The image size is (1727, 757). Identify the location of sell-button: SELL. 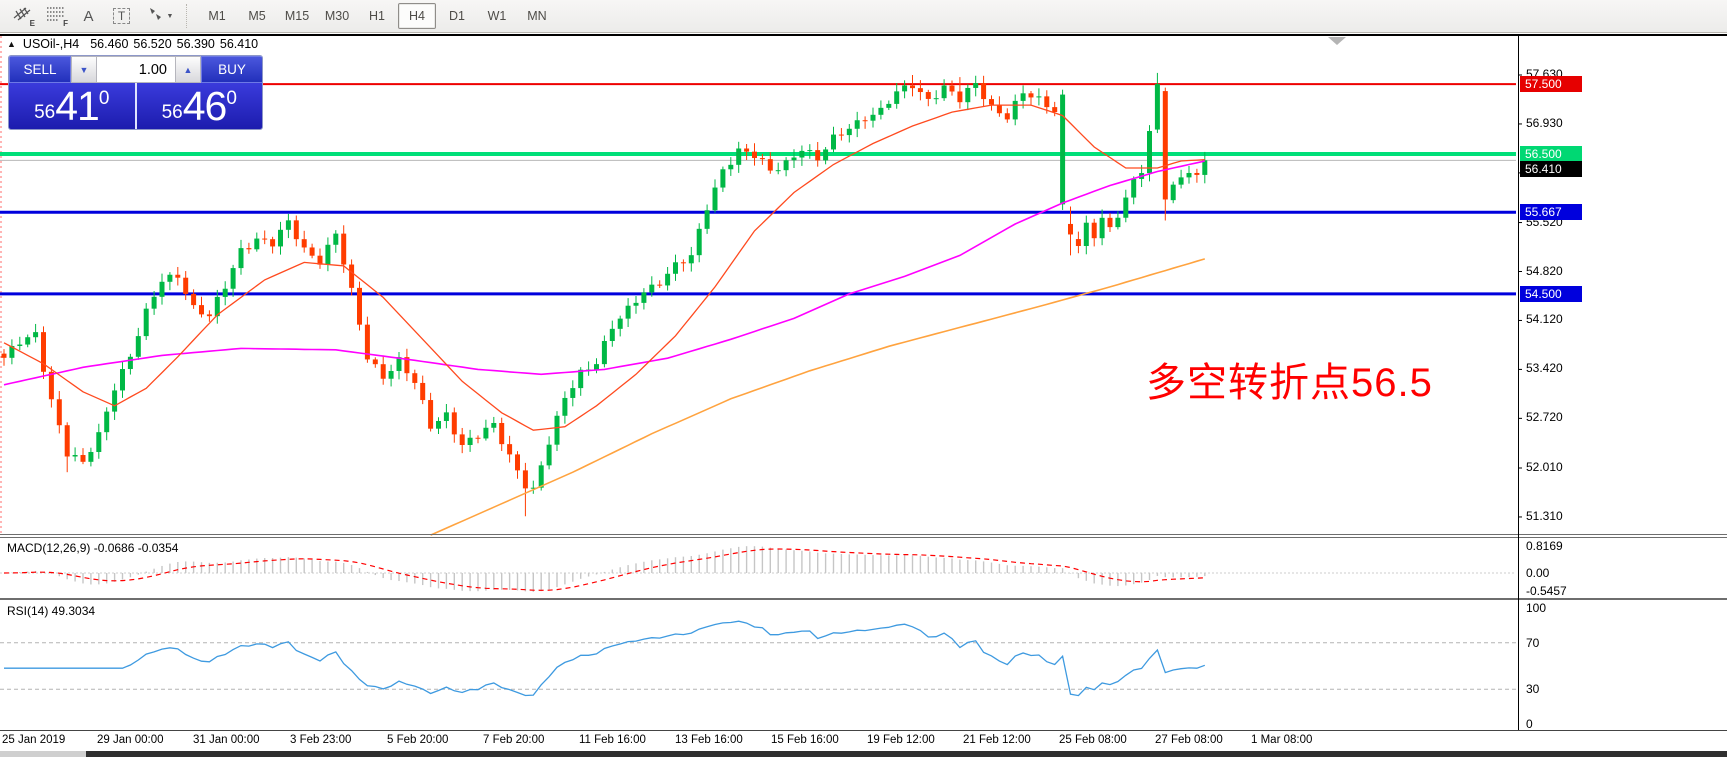
(40, 69).